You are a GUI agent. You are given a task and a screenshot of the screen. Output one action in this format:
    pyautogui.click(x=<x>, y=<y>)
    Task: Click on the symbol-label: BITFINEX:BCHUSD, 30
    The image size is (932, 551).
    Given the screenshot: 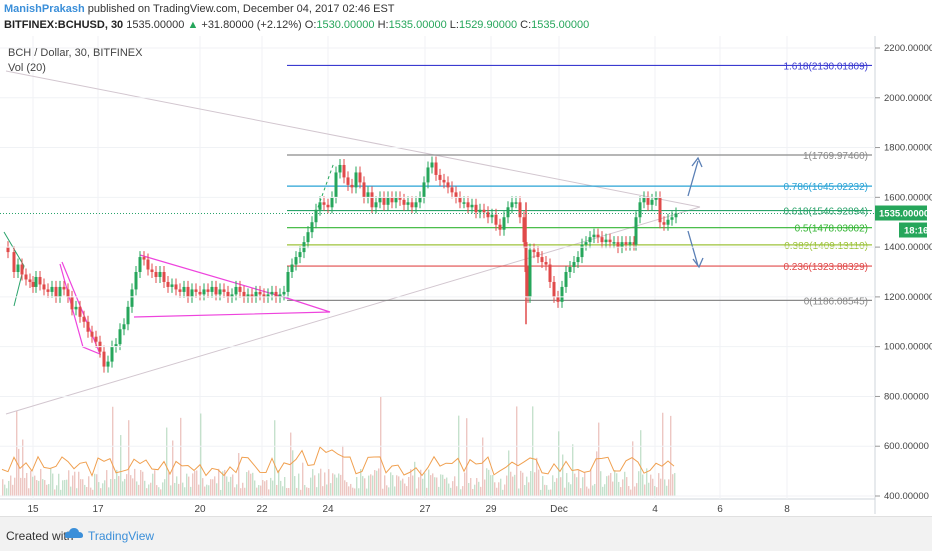 What is the action you would take?
    pyautogui.click(x=64, y=25)
    